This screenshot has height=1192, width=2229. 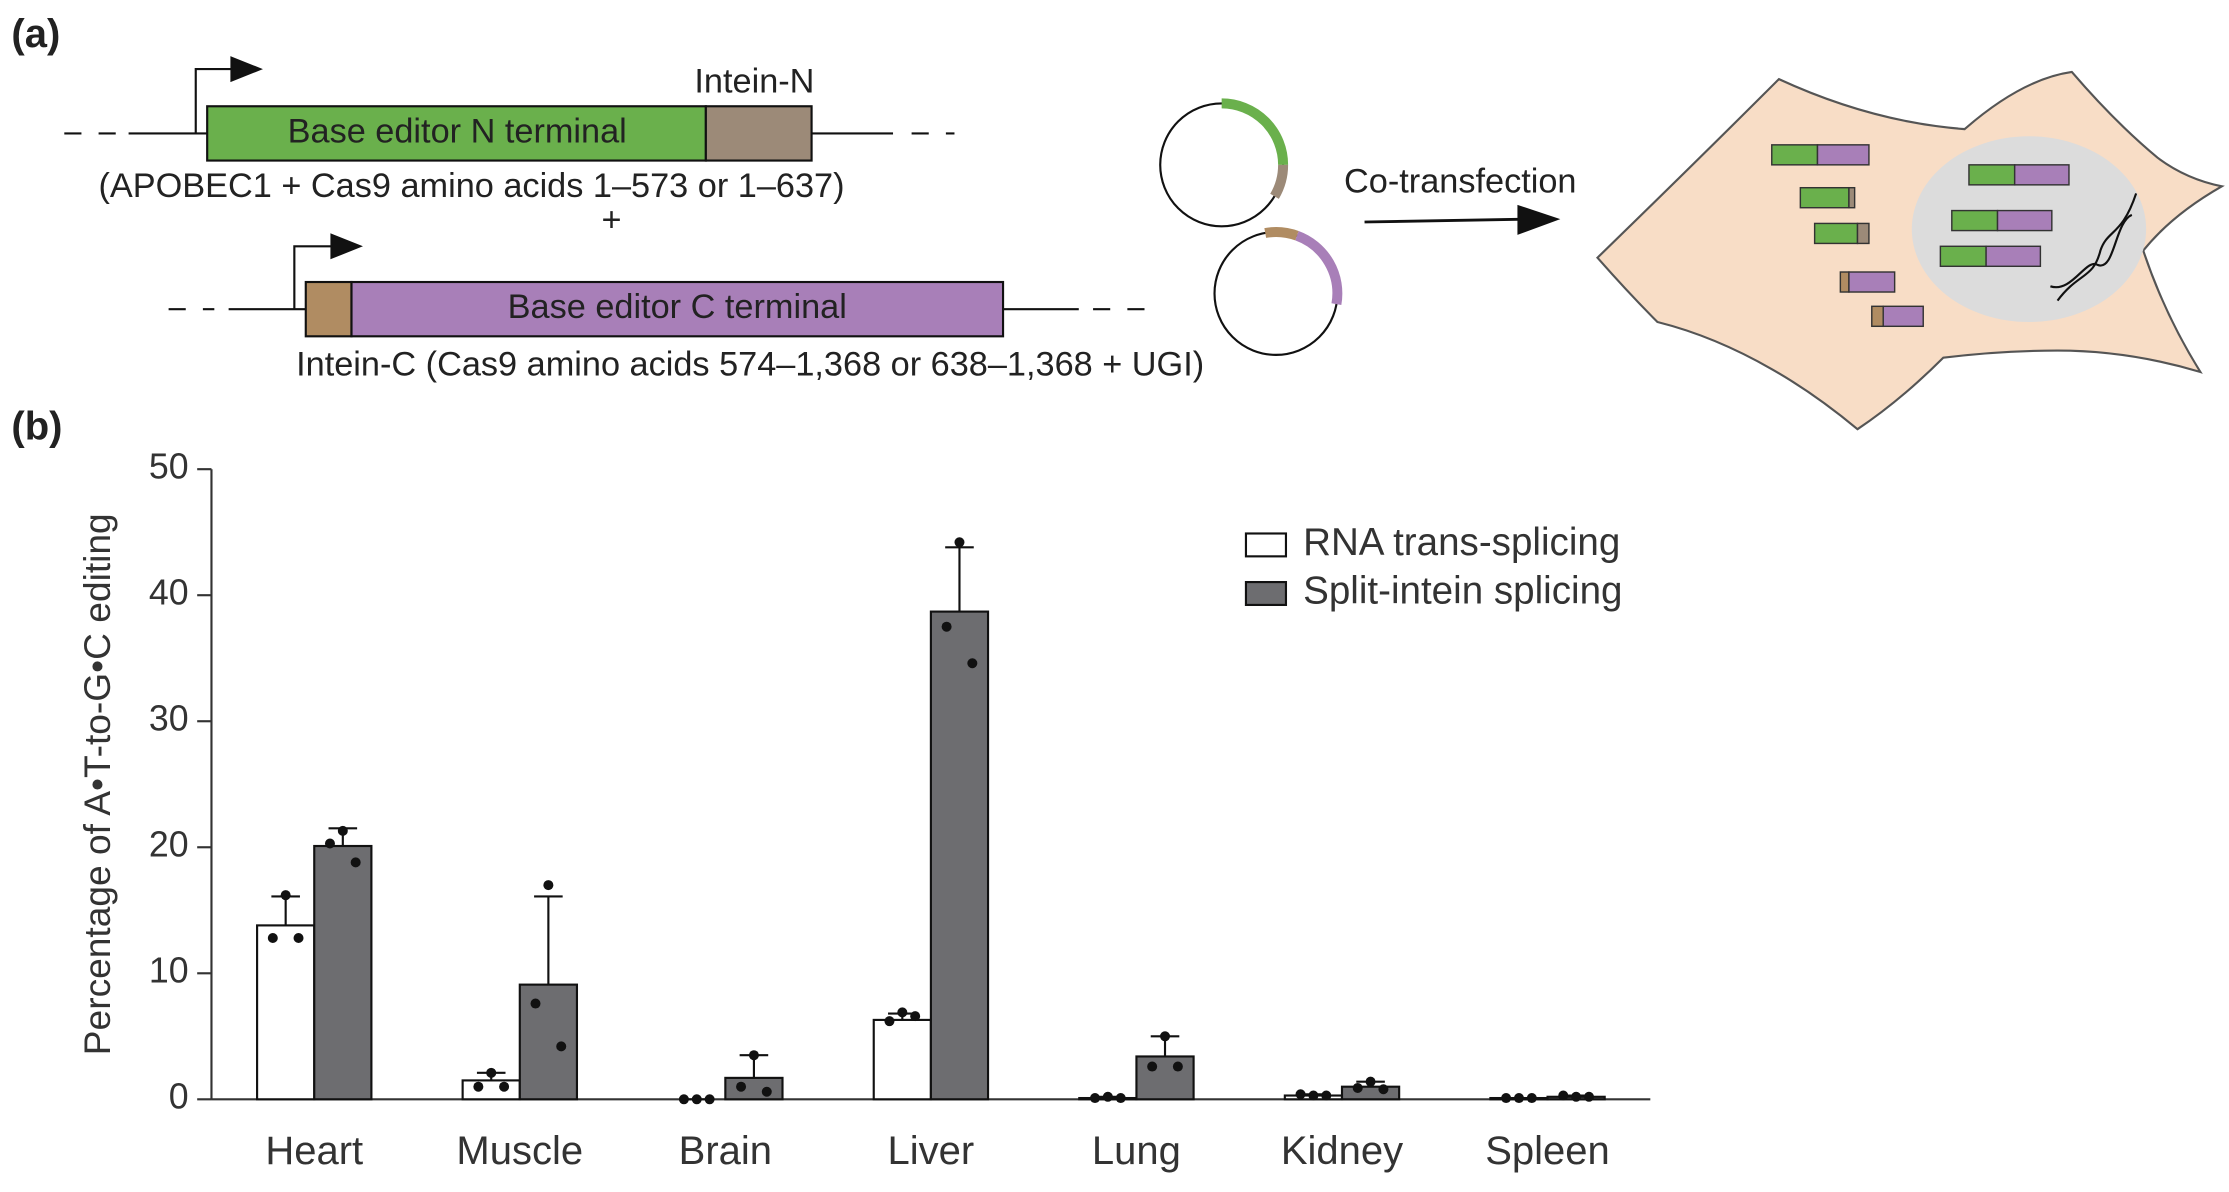 I want to click on y-tick-label: 10, so click(x=169, y=971).